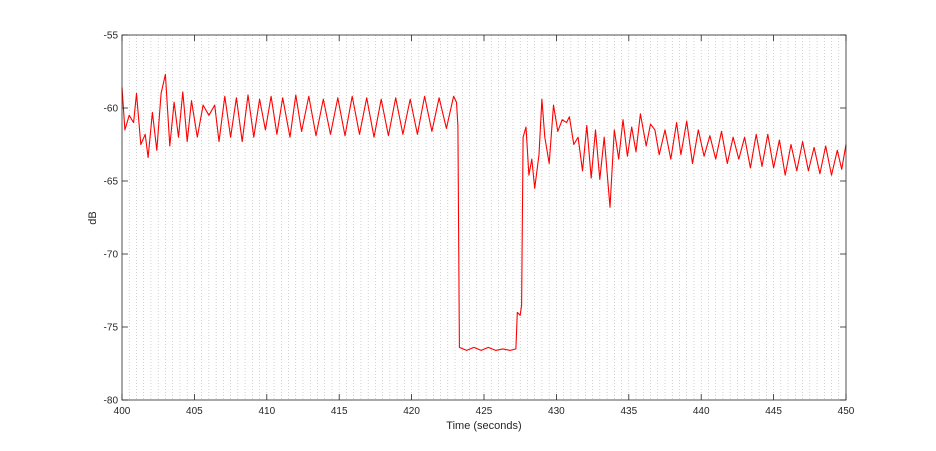 The height and width of the screenshot is (451, 936). Describe the element at coordinates (194, 411) in the screenshot. I see `x-tick-label: 405` at that location.